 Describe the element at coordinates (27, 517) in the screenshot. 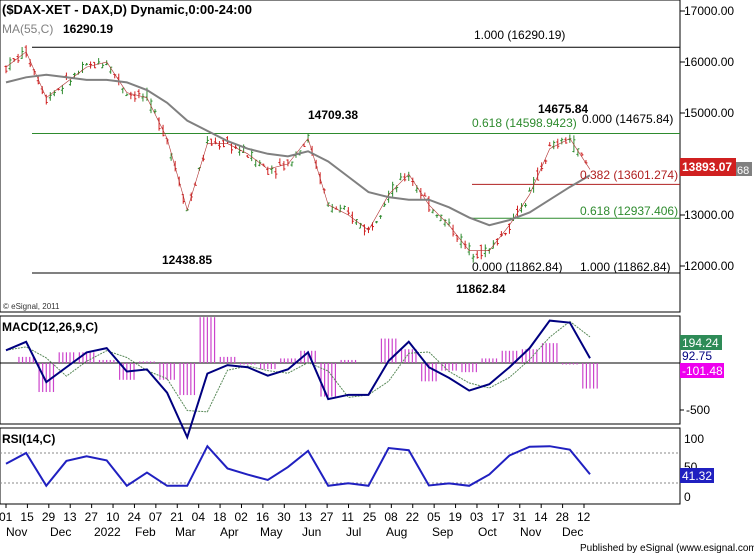

I see `x-tick-day: 15` at that location.